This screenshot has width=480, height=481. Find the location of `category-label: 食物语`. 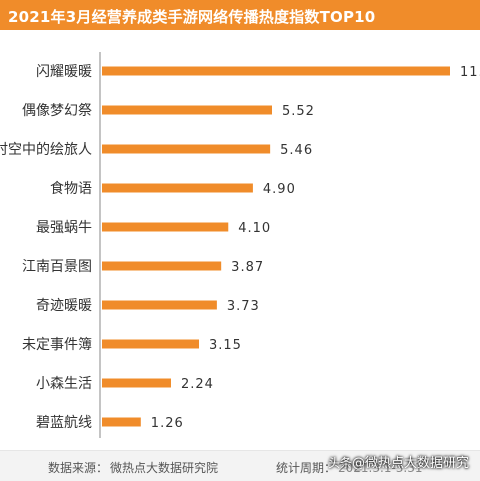

category-label: 食物语 is located at coordinates (71, 188).